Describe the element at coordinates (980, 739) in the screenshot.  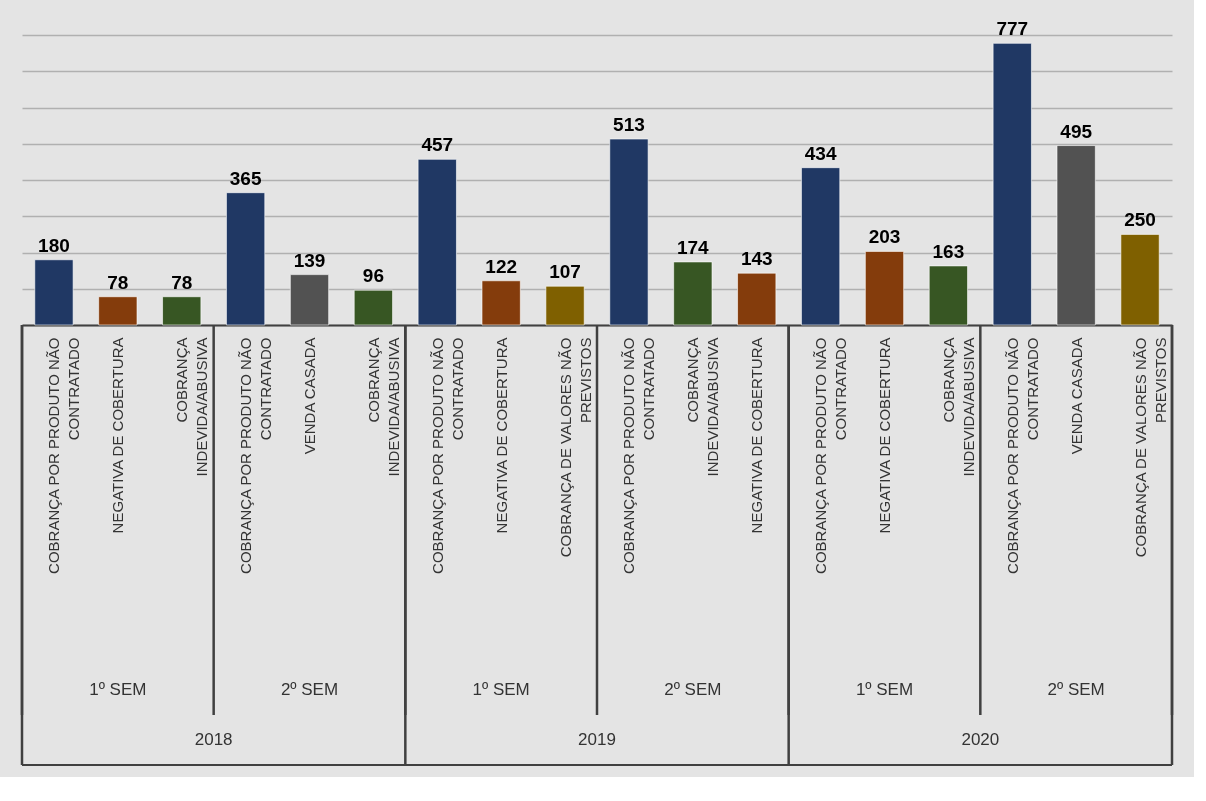
I see `text: 2020` at that location.